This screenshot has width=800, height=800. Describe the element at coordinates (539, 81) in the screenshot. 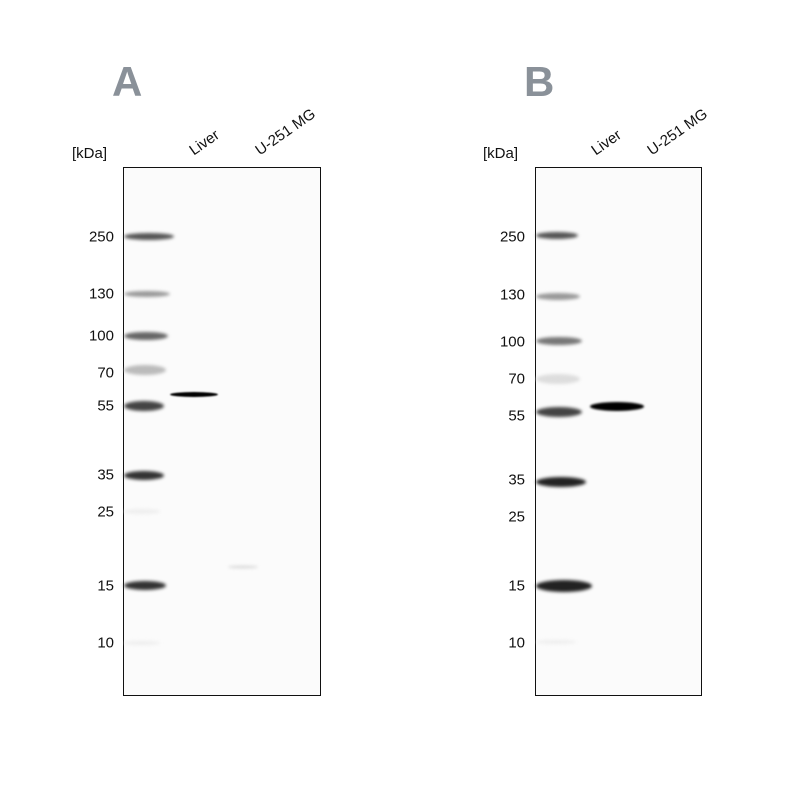

I see `panel-letter: B` at that location.